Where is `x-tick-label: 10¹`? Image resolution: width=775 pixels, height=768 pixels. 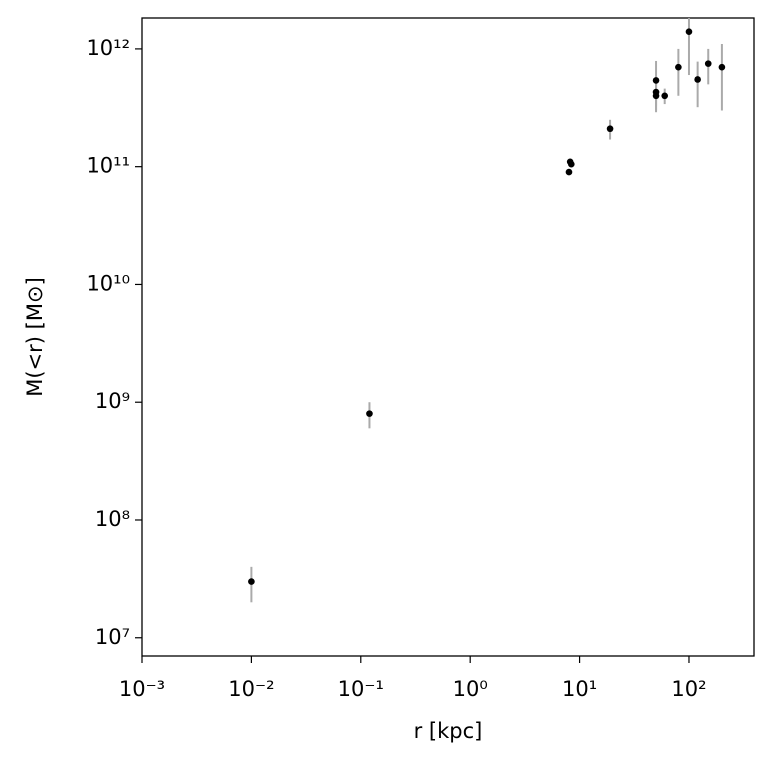
x-tick-label: 10¹ is located at coordinates (579, 689).